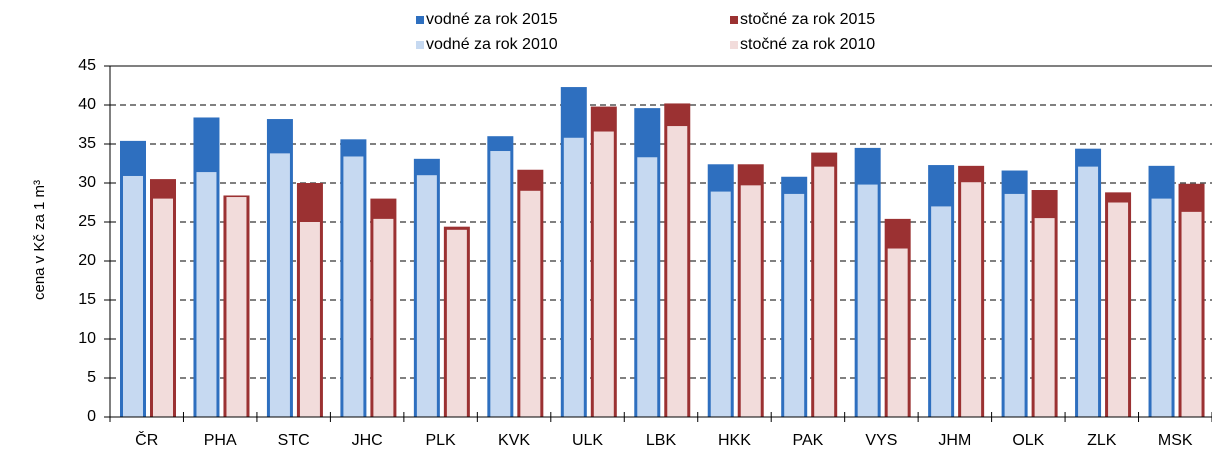 This screenshot has height=457, width=1212. I want to click on y-tick-label: 15, so click(87, 299).